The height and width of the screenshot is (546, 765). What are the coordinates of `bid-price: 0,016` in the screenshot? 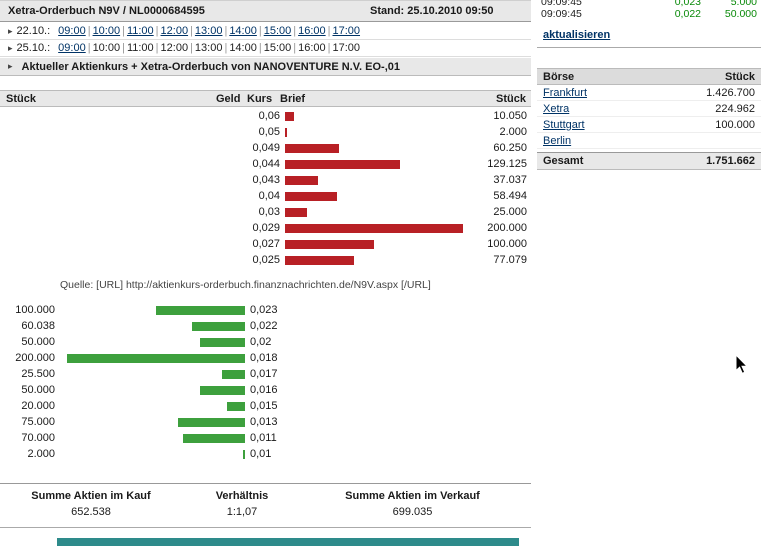 It's located at (264, 390).